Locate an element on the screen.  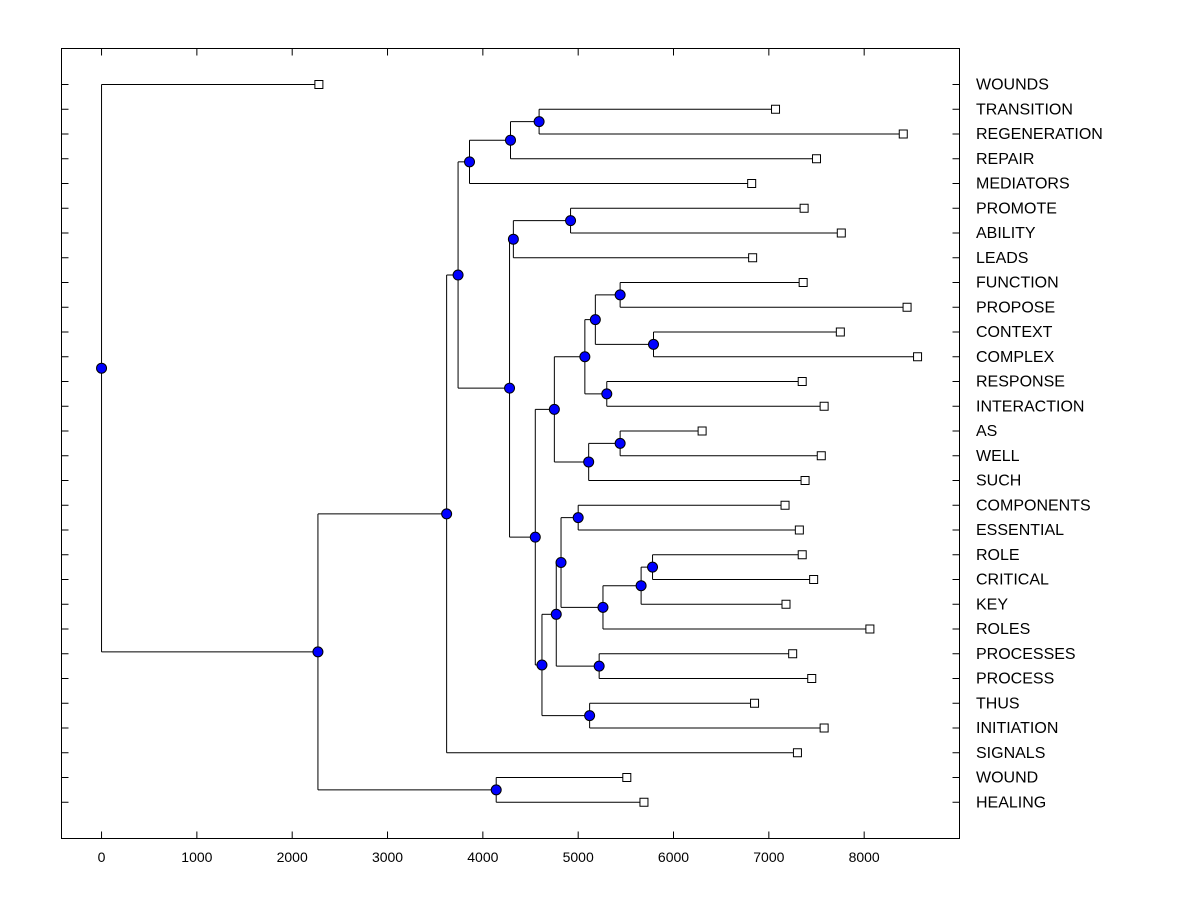
leaf-label: HEALING is located at coordinates (1011, 802).